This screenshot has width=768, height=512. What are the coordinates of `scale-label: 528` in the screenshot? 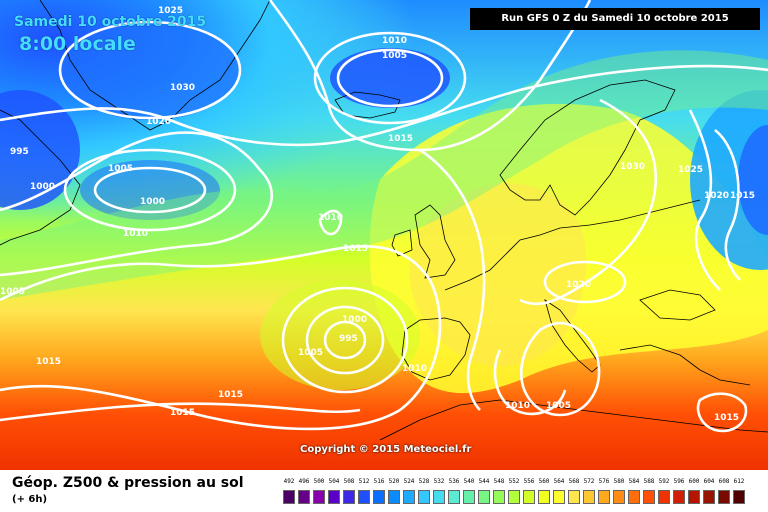 It's located at (424, 481).